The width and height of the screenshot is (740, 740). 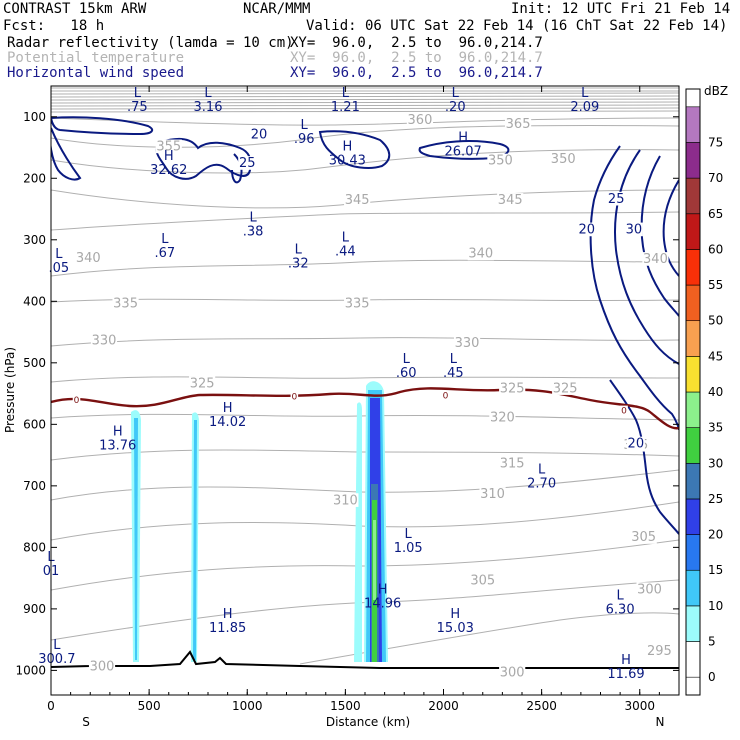 I want to click on extremum-value: 1.21, so click(x=345, y=107).